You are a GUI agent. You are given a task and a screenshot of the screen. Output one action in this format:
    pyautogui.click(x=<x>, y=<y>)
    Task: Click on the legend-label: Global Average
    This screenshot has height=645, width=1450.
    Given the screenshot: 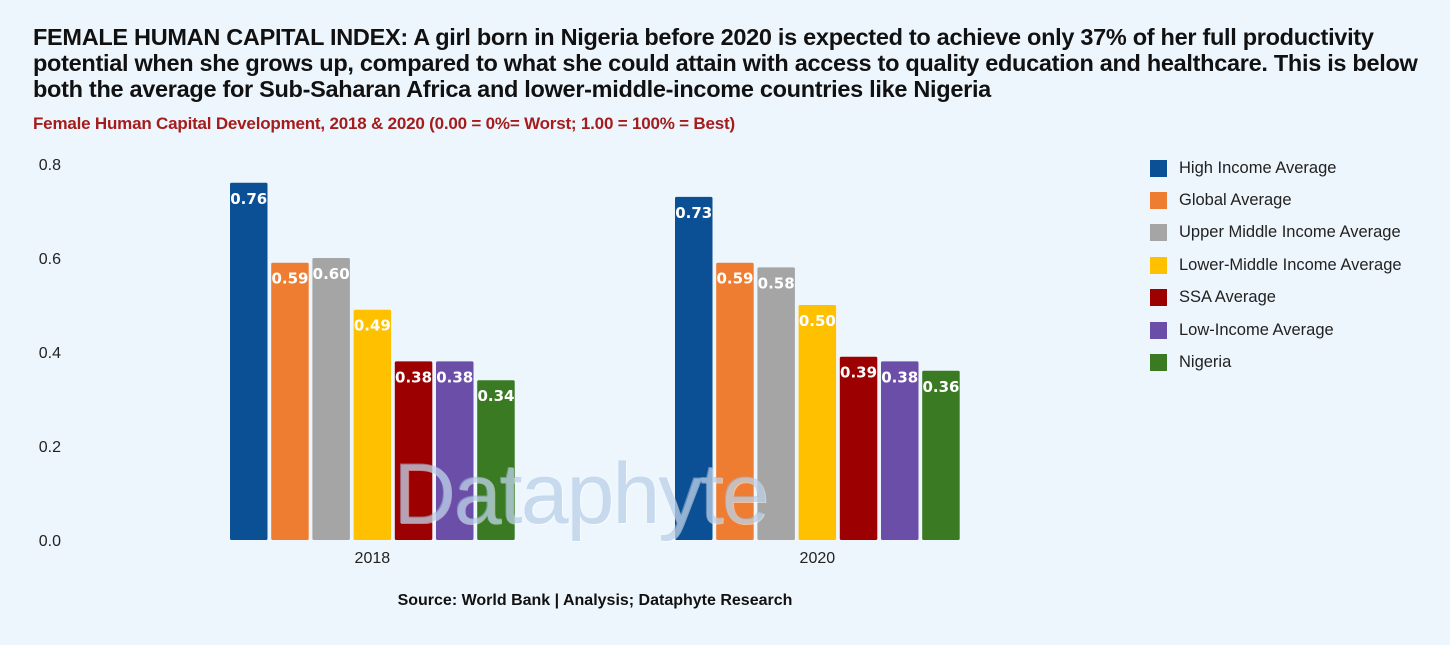 What is the action you would take?
    pyautogui.click(x=1235, y=200)
    